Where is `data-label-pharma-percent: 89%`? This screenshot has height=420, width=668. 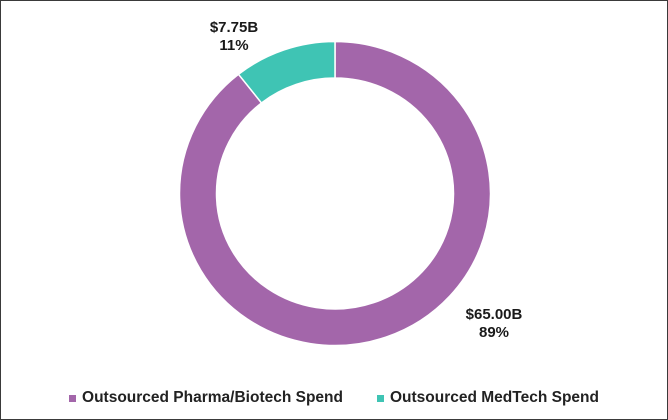 data-label-pharma-percent: 89% is located at coordinates (494, 332).